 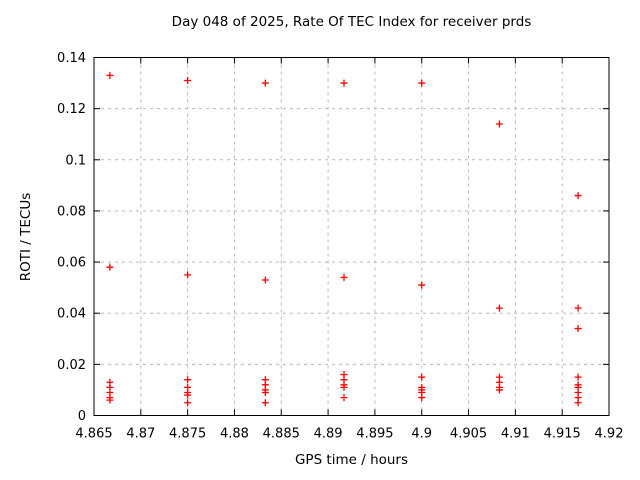 I want to click on y-tick-label: 0.02, so click(x=71, y=365).